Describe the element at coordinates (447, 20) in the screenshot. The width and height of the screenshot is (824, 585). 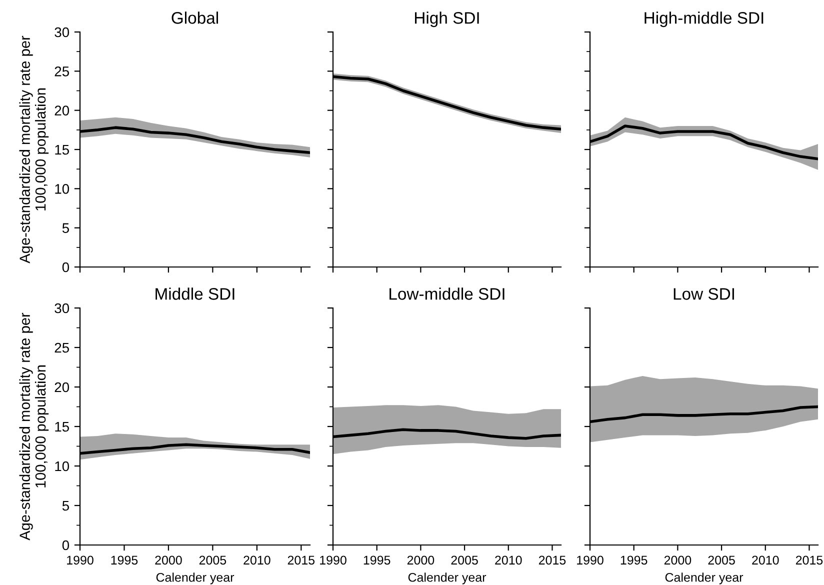
I see `chart-title: High SDI` at that location.